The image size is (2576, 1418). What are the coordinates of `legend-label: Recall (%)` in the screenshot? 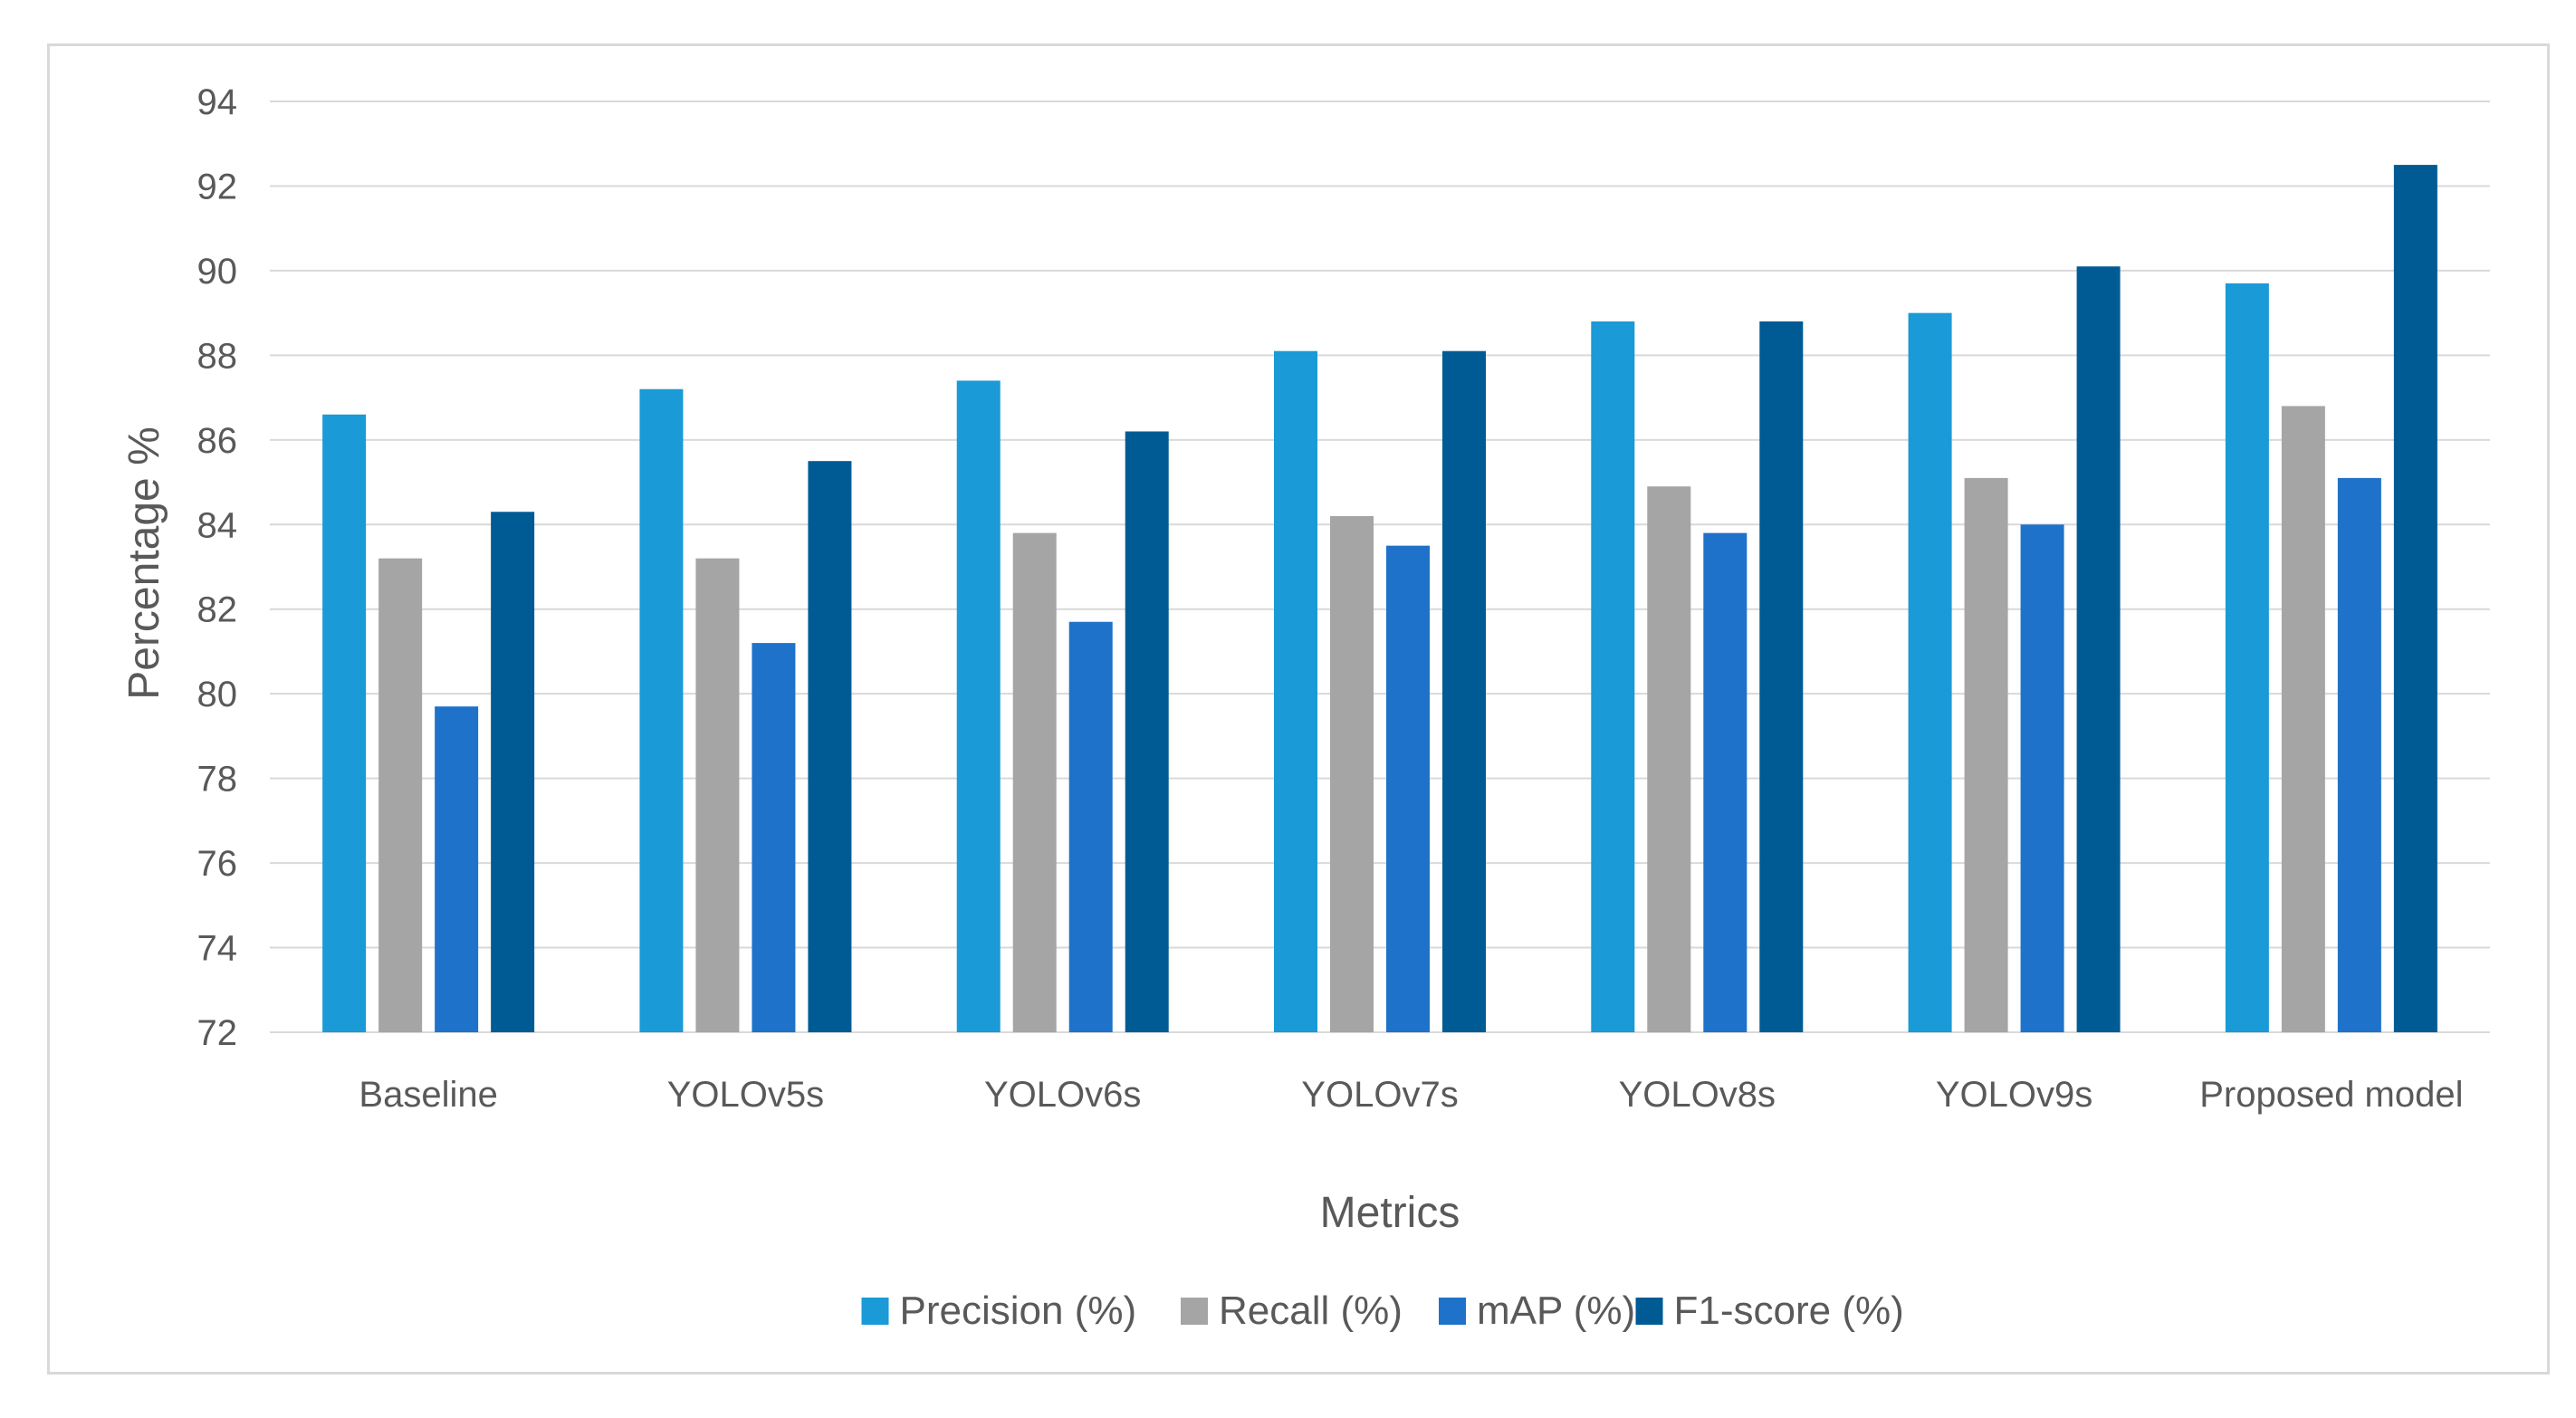 It's located at (1311, 1311).